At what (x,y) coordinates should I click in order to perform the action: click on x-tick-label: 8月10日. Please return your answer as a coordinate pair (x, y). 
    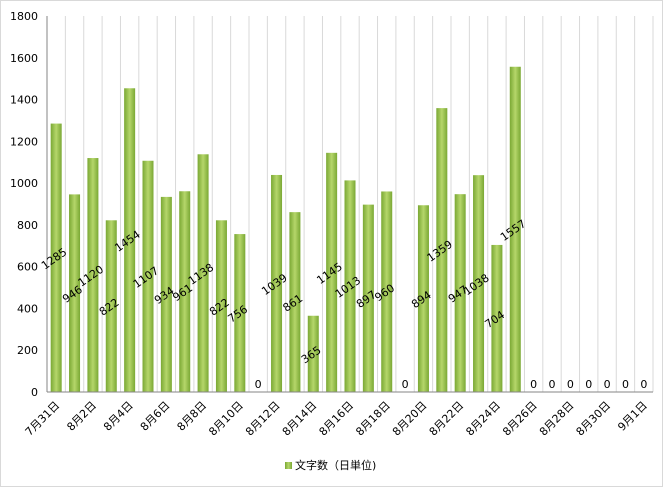
    Looking at the image, I should click on (226, 419).